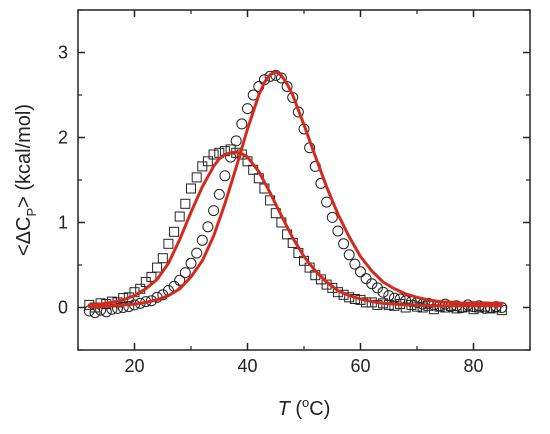 The width and height of the screenshot is (550, 434). I want to click on y-axis-post: > (kcal/mol), so click(24, 156).